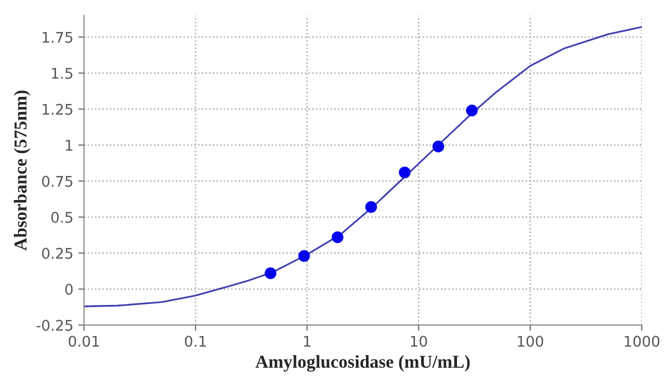  I want to click on x-tick-label: 10, so click(418, 341).